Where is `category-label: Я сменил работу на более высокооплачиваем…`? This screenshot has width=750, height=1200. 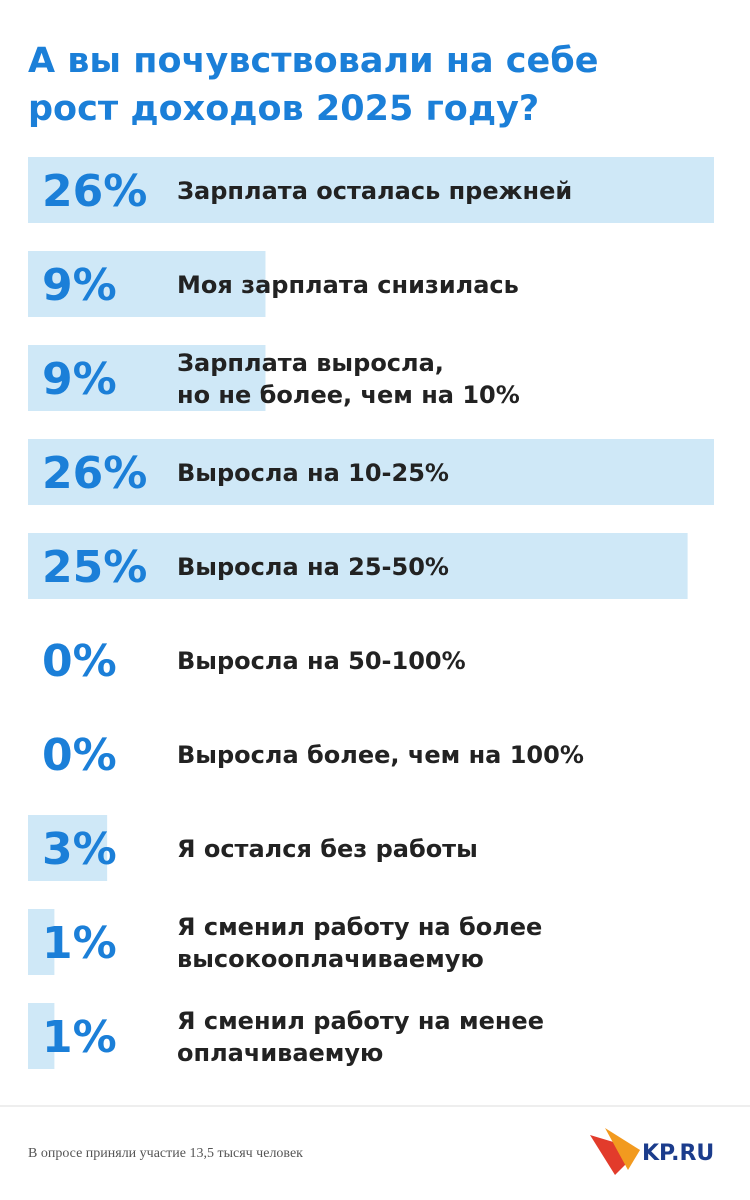
category-label: Я сменил работу на более высокооплачиваем… is located at coordinates (359, 943).